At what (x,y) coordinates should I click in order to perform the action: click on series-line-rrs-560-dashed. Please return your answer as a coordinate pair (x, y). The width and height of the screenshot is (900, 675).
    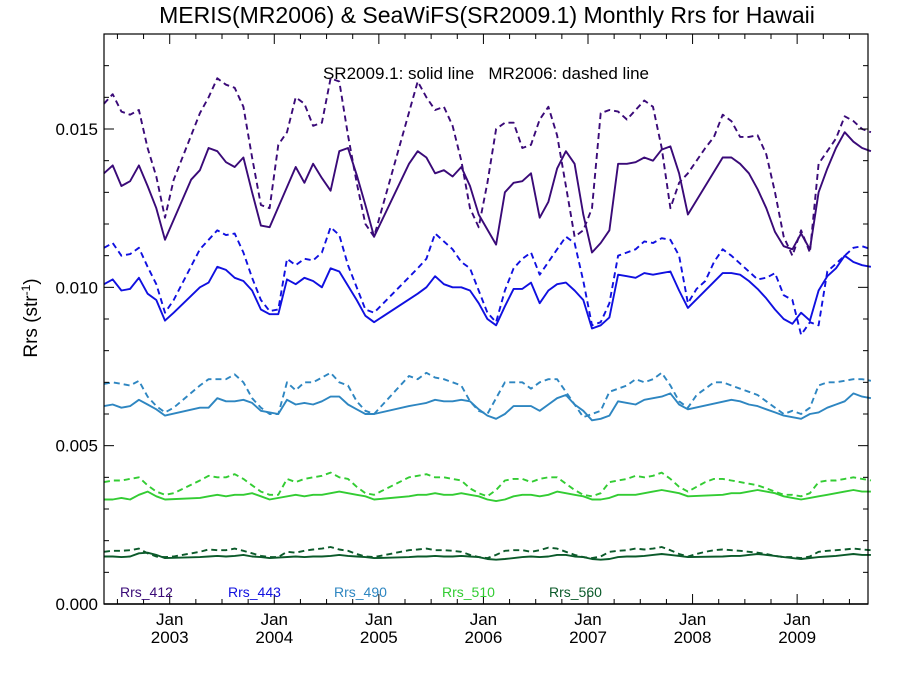
    Looking at the image, I should click on (487, 553).